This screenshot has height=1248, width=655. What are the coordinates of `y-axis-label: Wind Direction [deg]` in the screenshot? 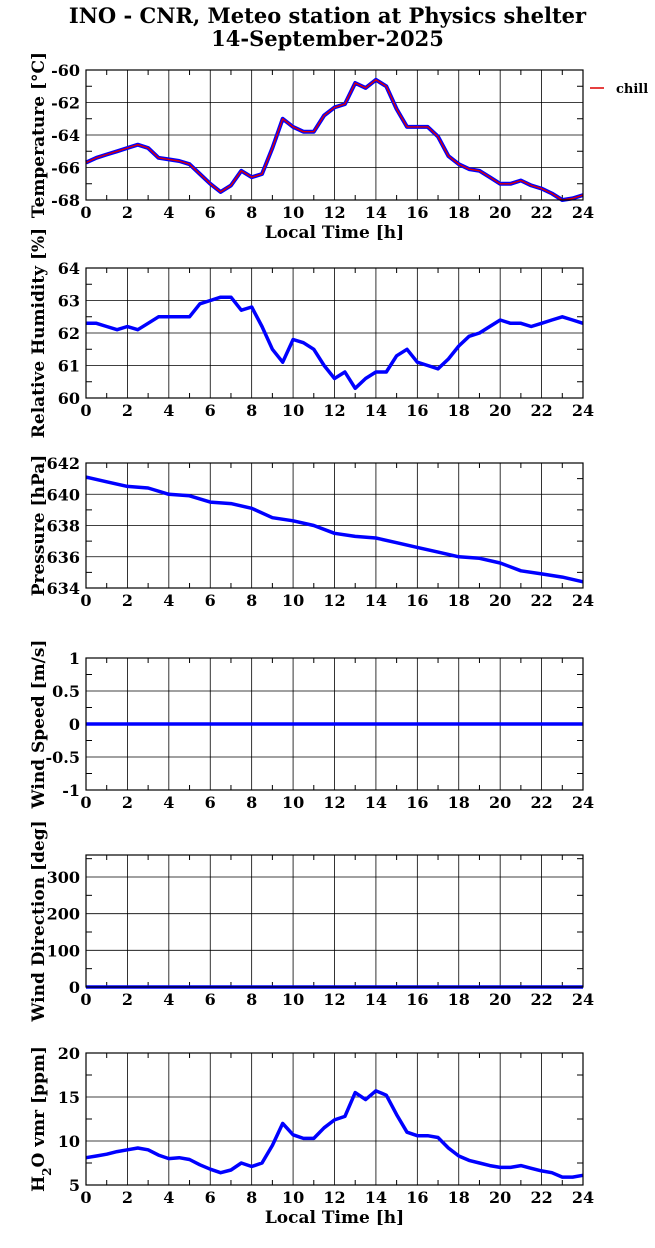 It's located at (39, 921).